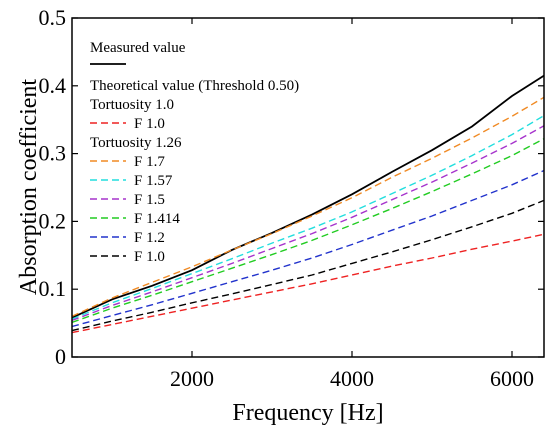 This screenshot has width=550, height=431. What do you see at coordinates (149, 257) in the screenshot?
I see `legend-label-tortuosity-b-f-1-0: F 1.0` at bounding box center [149, 257].